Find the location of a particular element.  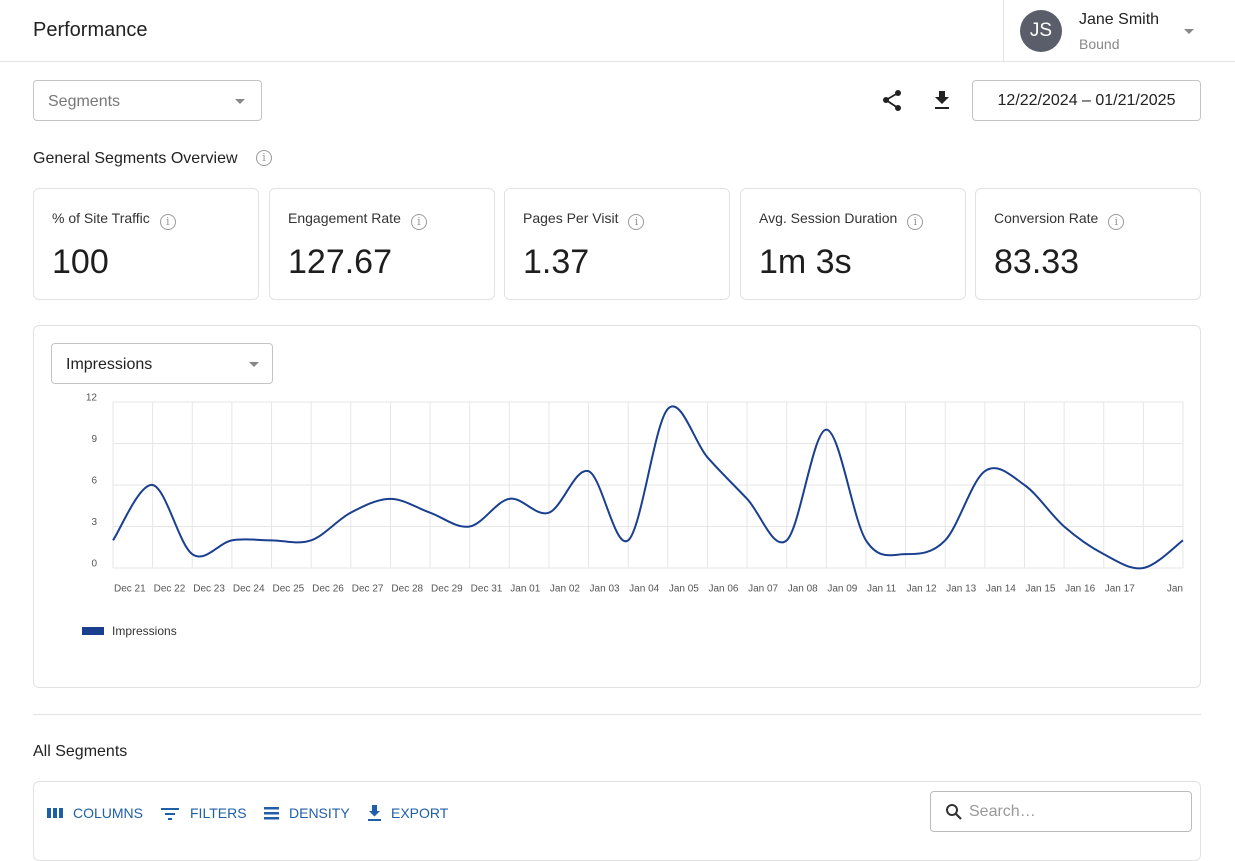

y-tick-label: 6 is located at coordinates (94, 481).